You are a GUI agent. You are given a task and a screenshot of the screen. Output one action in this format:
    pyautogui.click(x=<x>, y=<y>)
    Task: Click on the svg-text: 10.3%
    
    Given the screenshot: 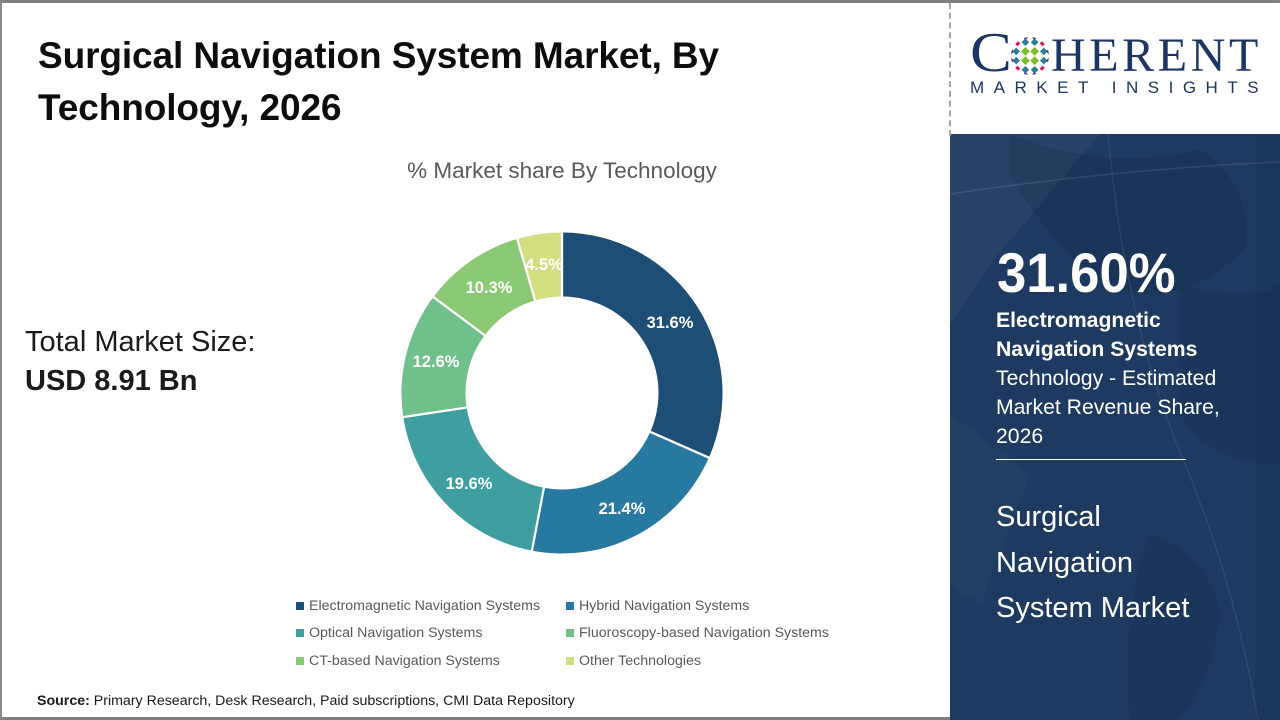 What is the action you would take?
    pyautogui.click(x=489, y=288)
    